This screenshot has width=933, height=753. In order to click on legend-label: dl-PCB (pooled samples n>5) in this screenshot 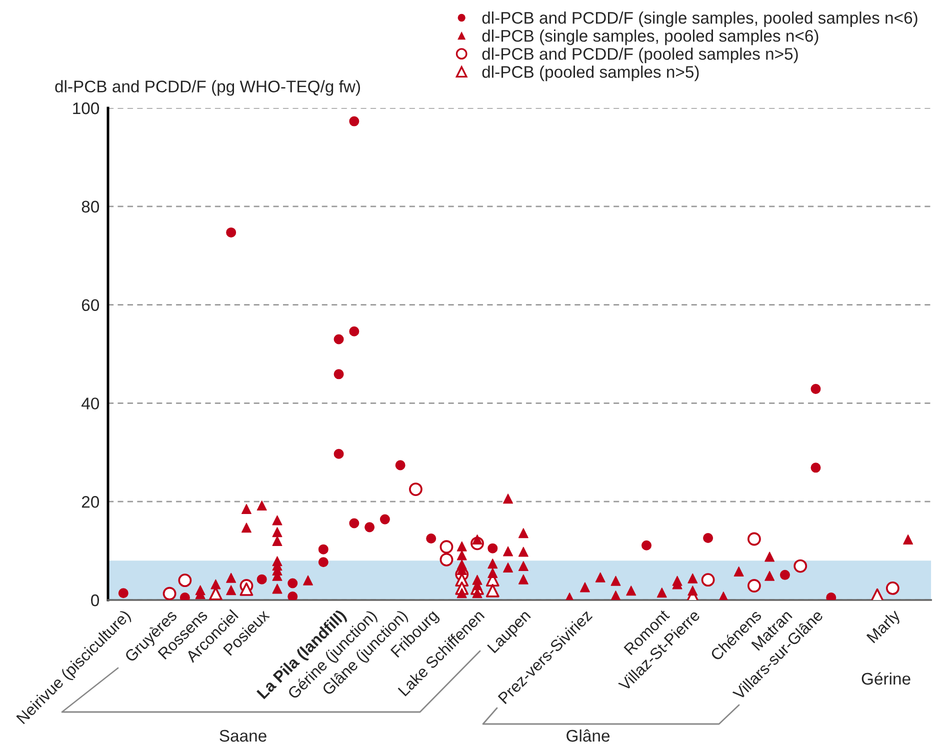, I will do `click(590, 74)`.